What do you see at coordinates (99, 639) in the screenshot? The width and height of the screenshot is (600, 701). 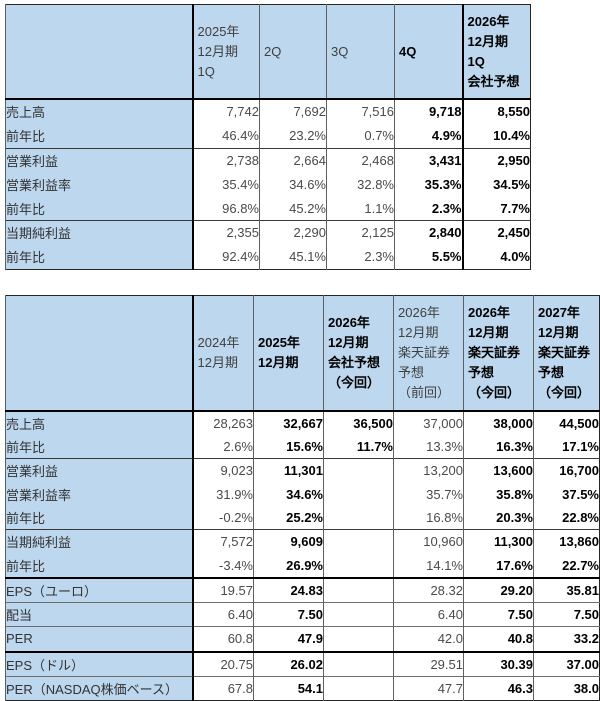 I see `row-label: PER` at bounding box center [99, 639].